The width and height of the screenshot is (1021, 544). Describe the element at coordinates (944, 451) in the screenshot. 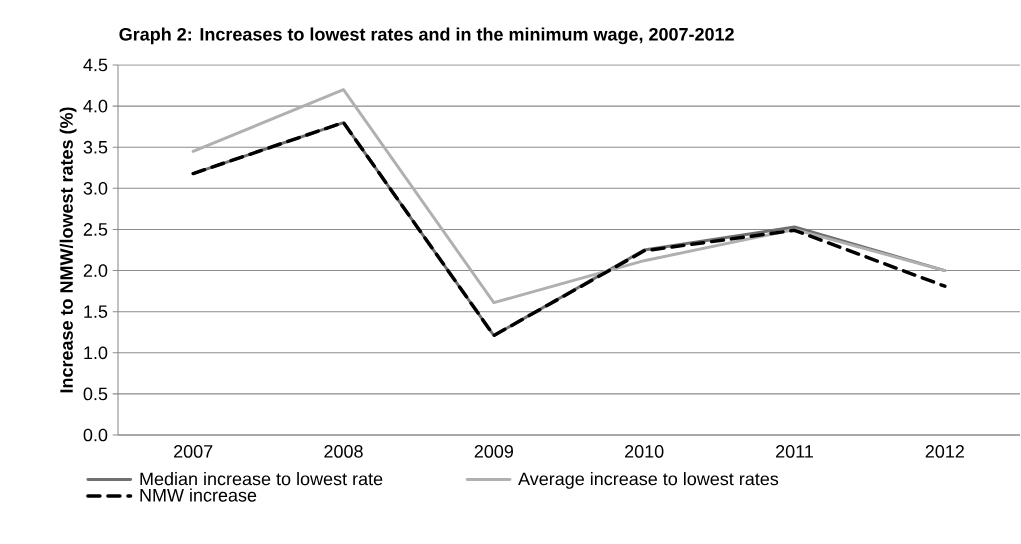

I see `x-tick-label: 2012` at that location.